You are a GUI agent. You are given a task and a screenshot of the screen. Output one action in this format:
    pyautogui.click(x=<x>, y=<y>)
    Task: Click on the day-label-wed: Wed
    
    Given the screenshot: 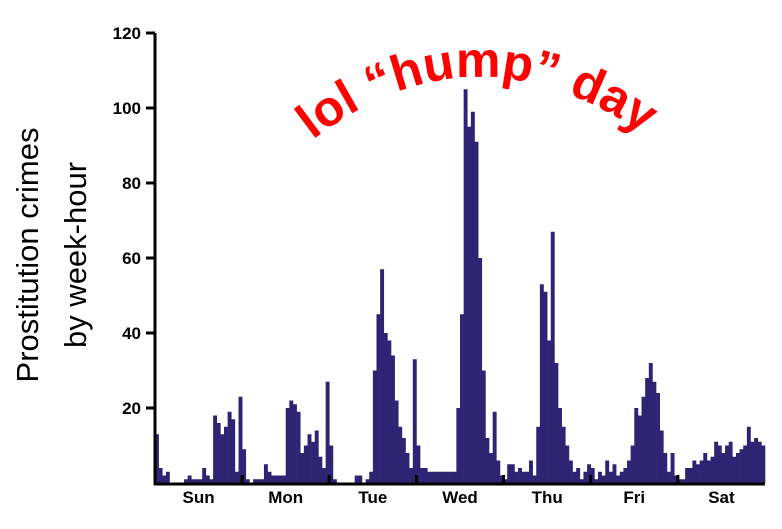 What is the action you would take?
    pyautogui.click(x=460, y=497)
    